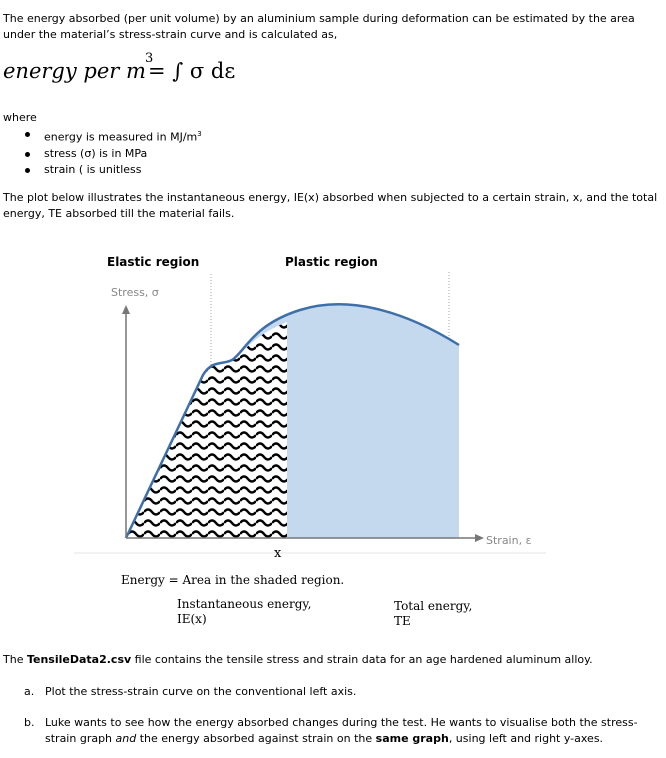 The width and height of the screenshot is (666, 758). I want to click on legend-te-line1: Total energy,, so click(433, 606).